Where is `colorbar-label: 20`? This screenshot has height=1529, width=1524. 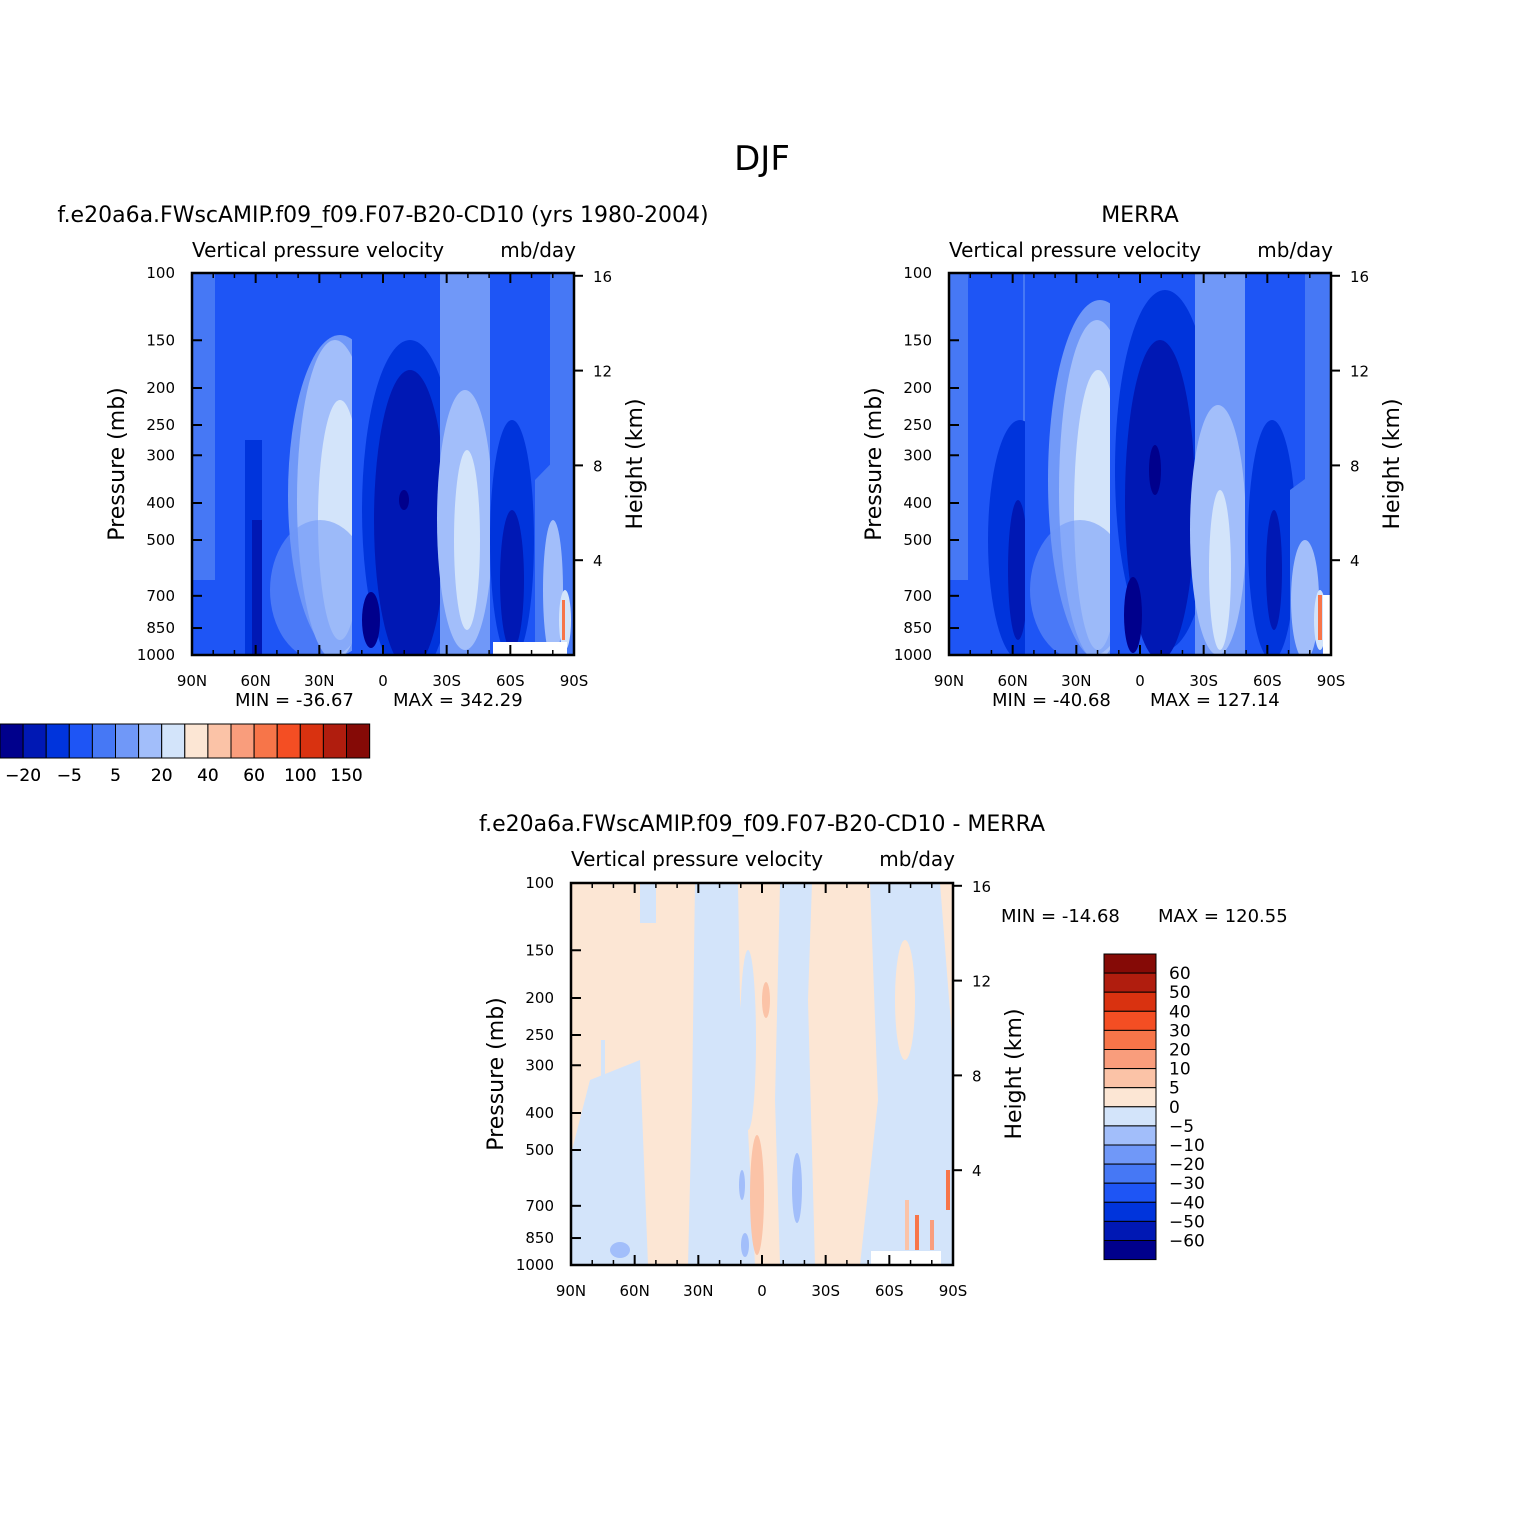 colorbar-label: 20 is located at coordinates (1180, 1051).